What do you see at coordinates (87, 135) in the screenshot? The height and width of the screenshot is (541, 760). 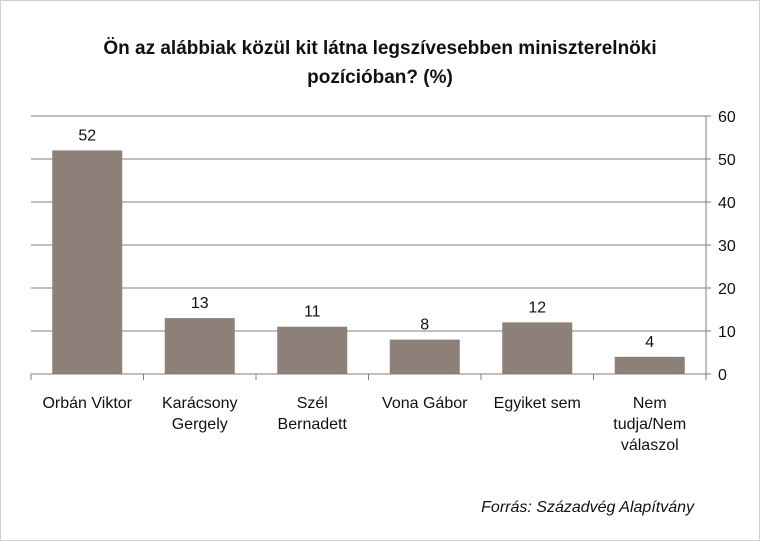 I see `data-label: 52` at bounding box center [87, 135].